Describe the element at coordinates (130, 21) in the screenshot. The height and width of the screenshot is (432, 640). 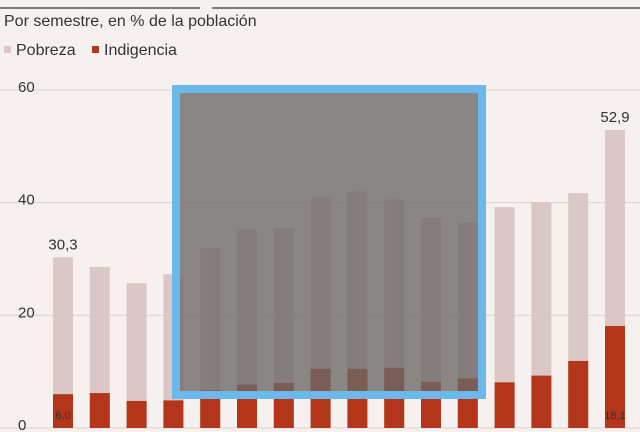
I see `subtitle: Por semestre, en % de la población` at that location.